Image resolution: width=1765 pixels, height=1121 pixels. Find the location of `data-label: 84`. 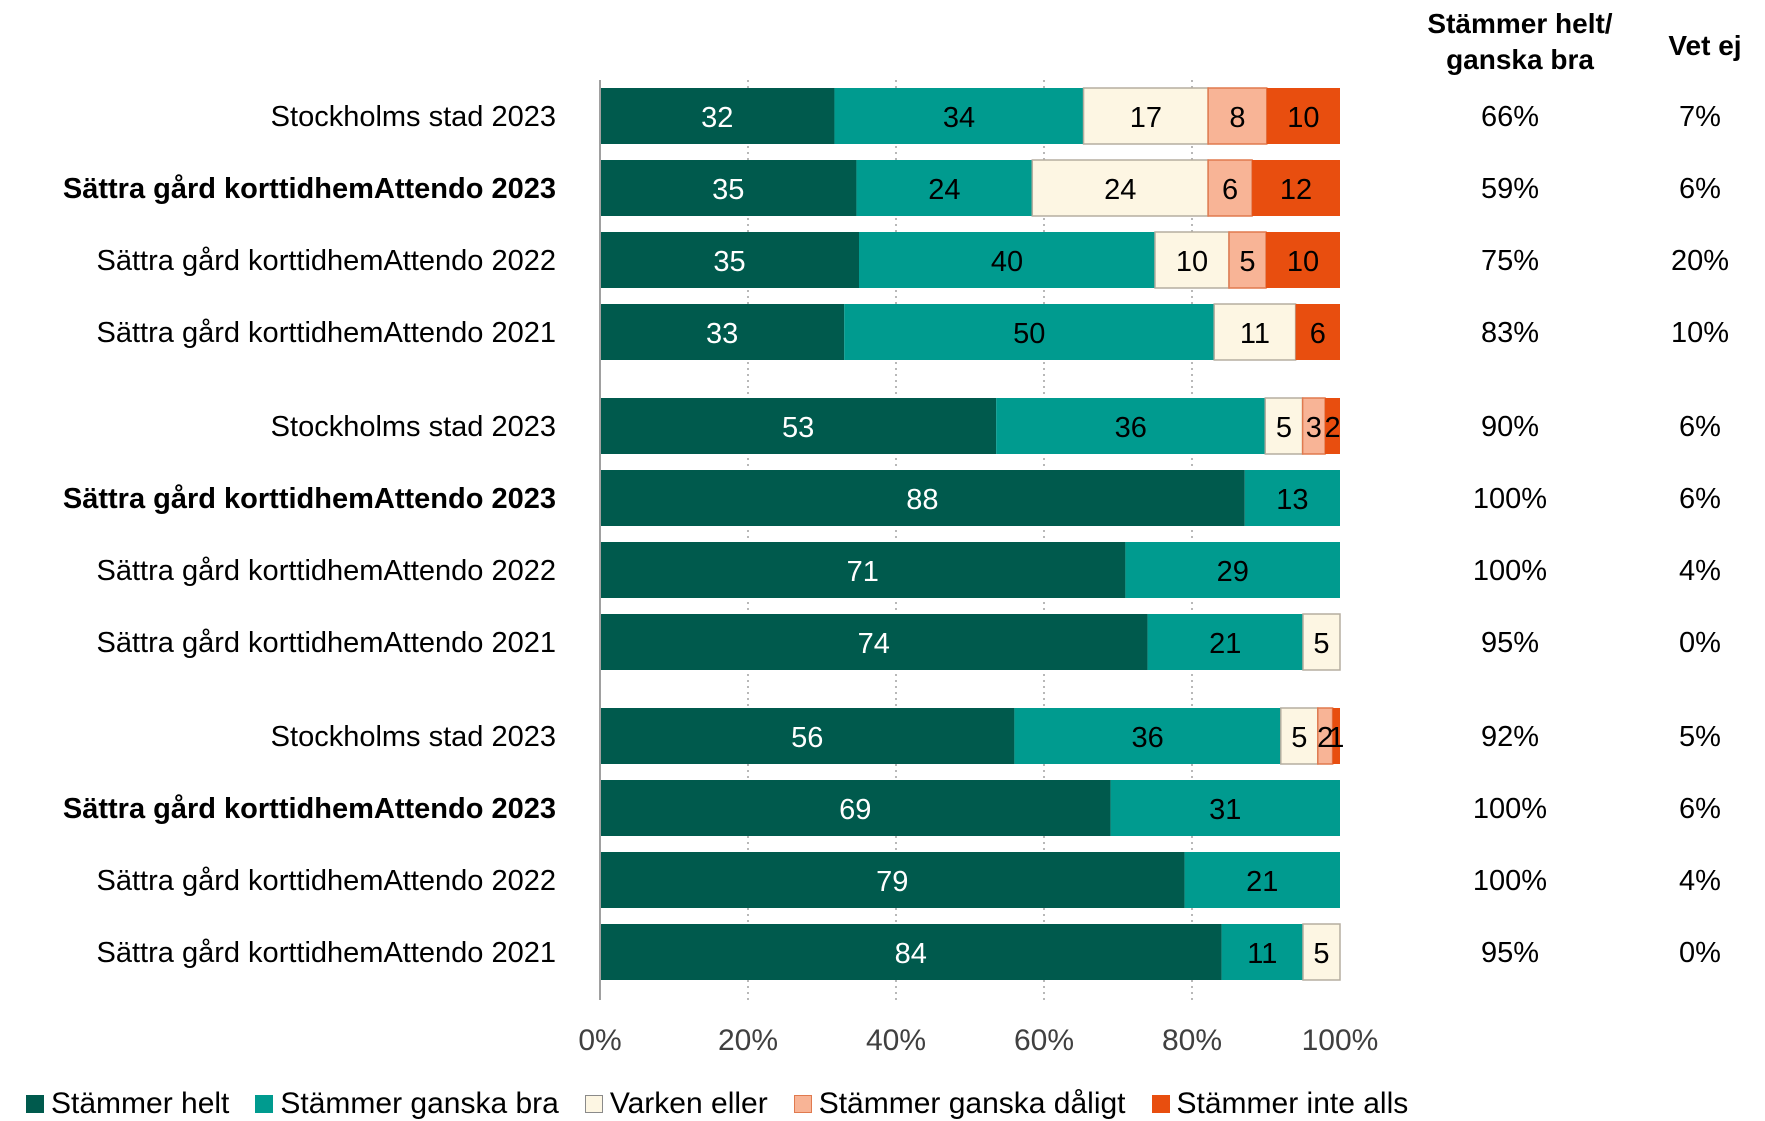

data-label: 84 is located at coordinates (911, 954).